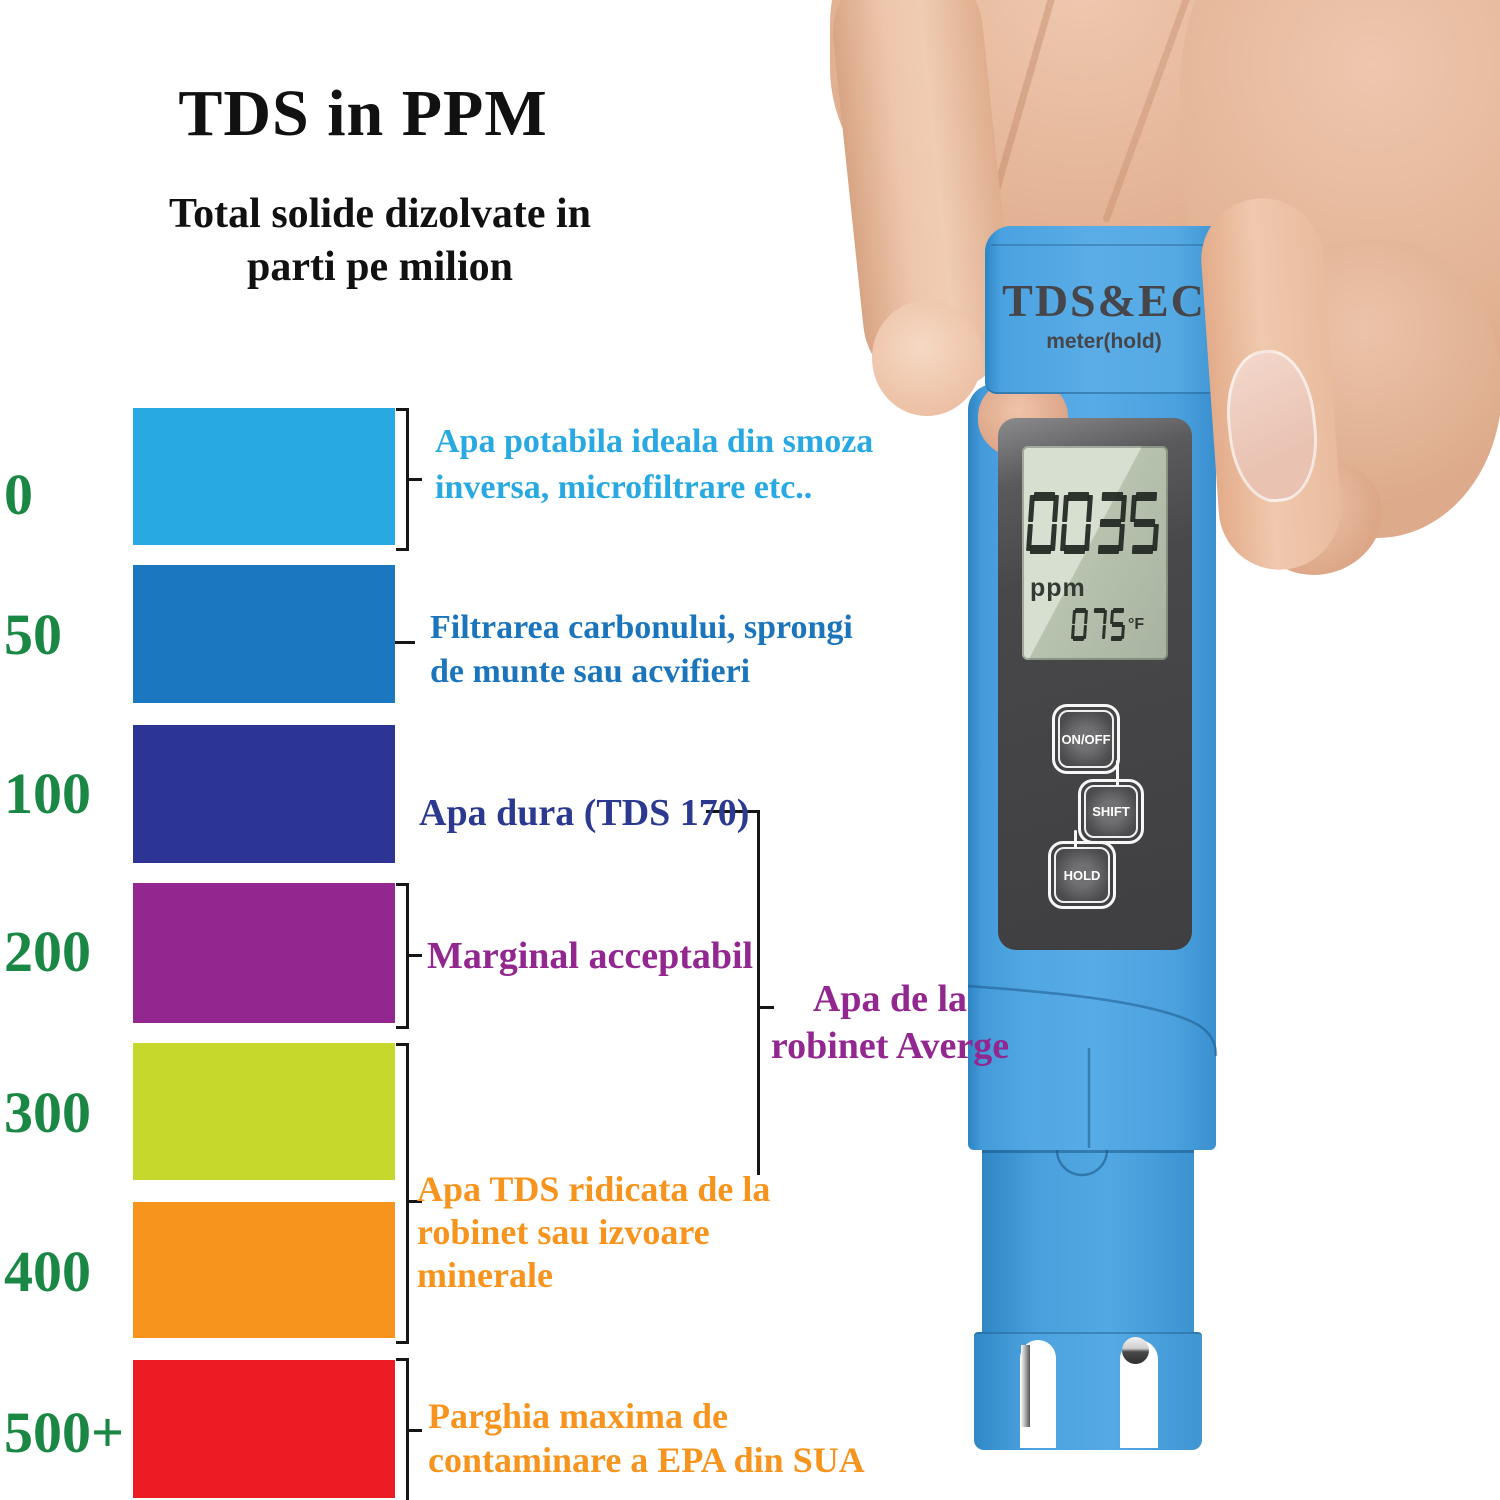 This screenshot has height=1500, width=1500. What do you see at coordinates (624, 487) in the screenshot?
I see `desc-line: inversa, microfiltrare etc..` at bounding box center [624, 487].